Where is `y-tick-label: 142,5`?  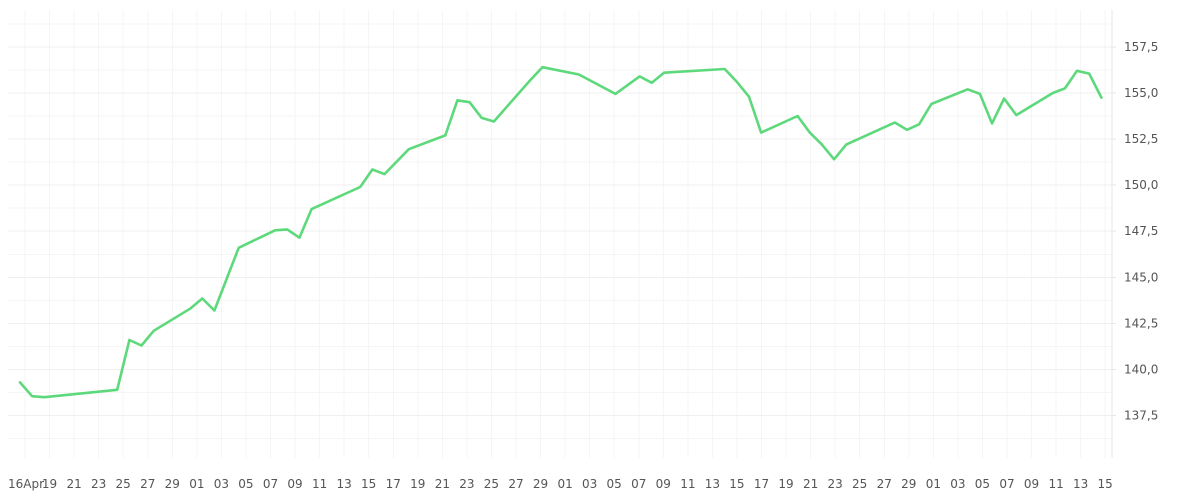 y-tick-label: 142,5 is located at coordinates (1141, 323).